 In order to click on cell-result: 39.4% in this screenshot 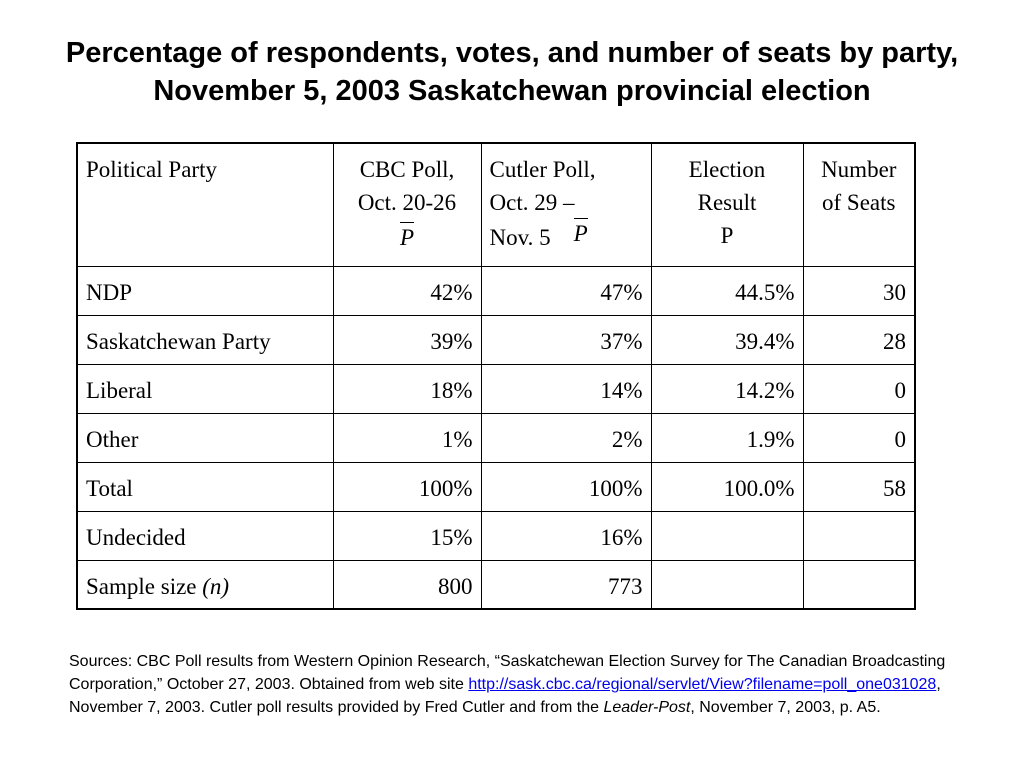, I will do `click(727, 339)`.